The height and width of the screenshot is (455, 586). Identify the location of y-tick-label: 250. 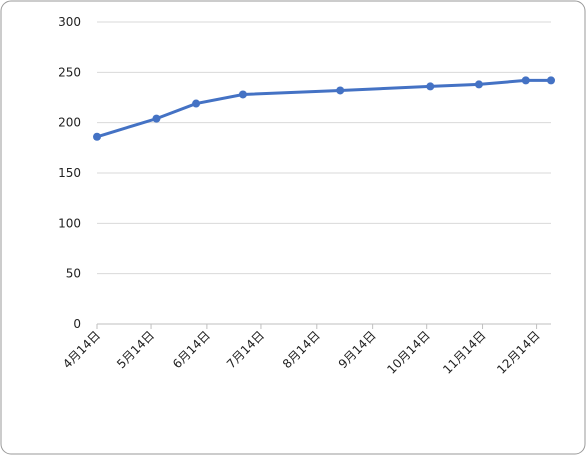
(69, 72).